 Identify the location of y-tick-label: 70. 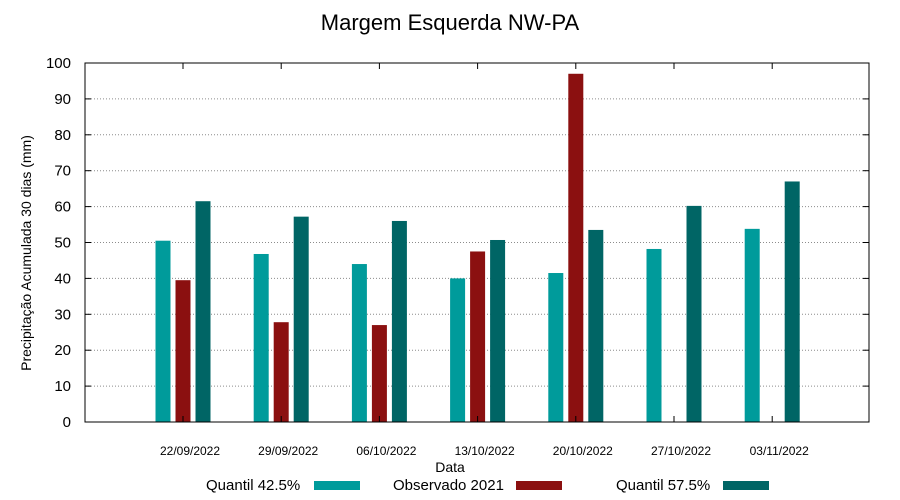
(62, 171).